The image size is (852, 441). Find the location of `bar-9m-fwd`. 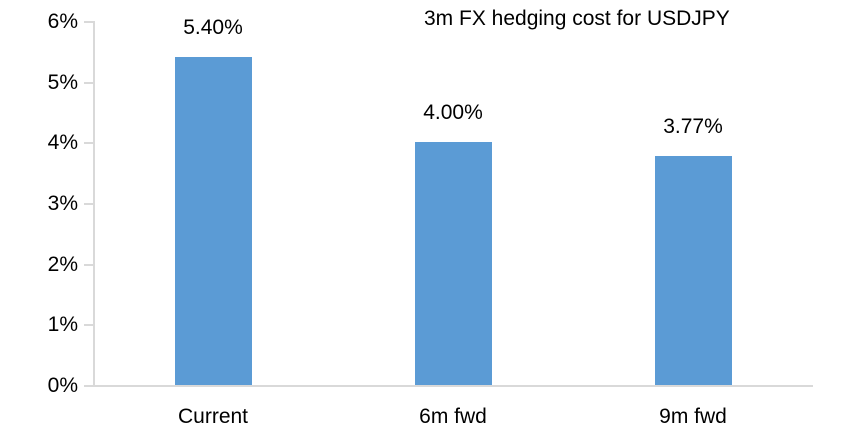

bar-9m-fwd is located at coordinates (693, 270).